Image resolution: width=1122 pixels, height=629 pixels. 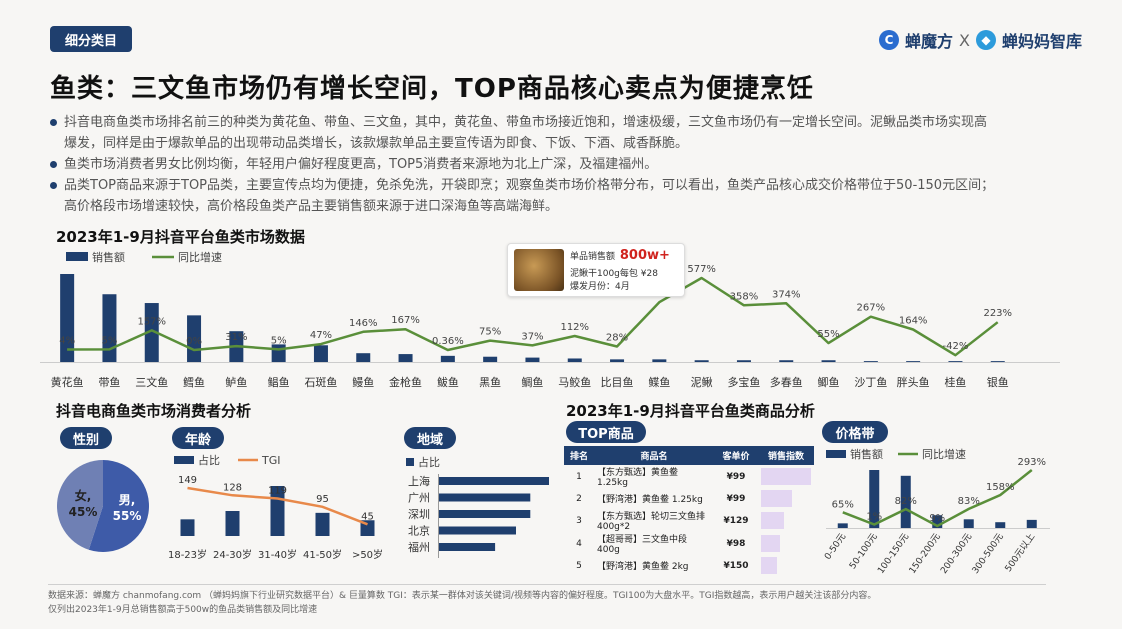 What do you see at coordinates (835, 547) in the screenshot?
I see `price-category-0: 0-50元` at bounding box center [835, 547].